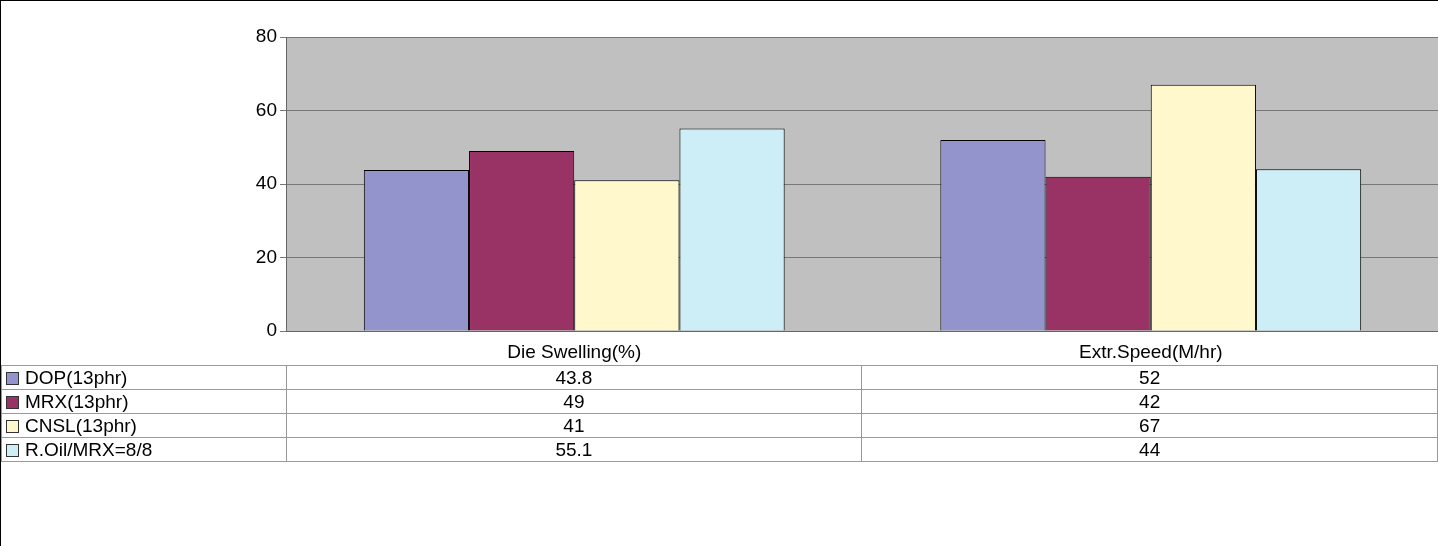 This screenshot has width=1438, height=546. What do you see at coordinates (143, 401) in the screenshot?
I see `legend-label: MRX(13phr)` at bounding box center [143, 401].